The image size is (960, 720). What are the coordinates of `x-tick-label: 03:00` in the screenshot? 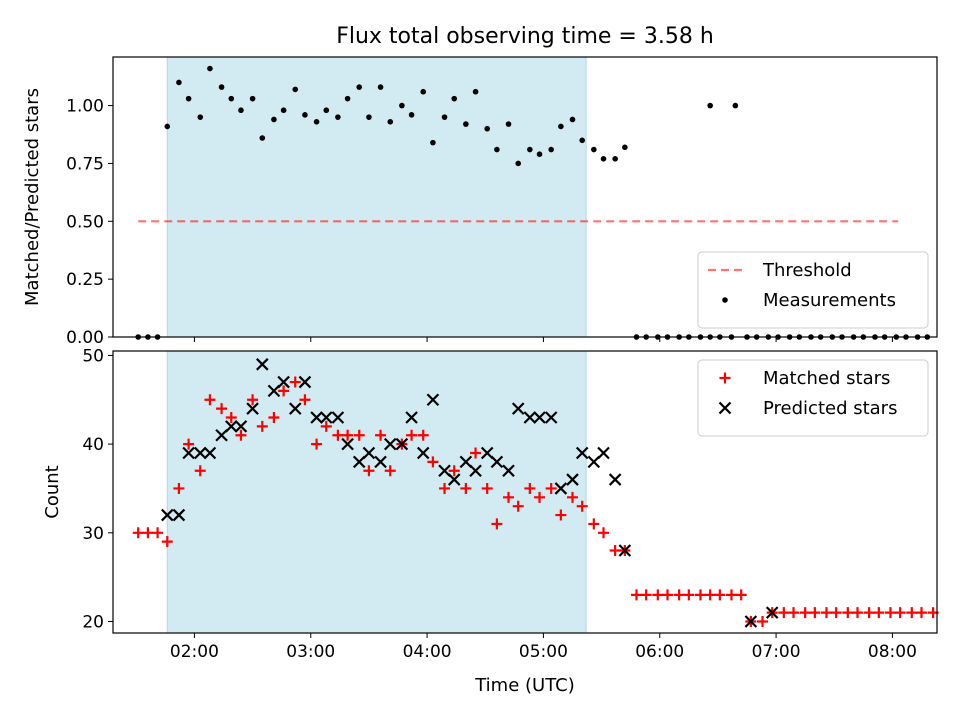 It's located at (310, 652).